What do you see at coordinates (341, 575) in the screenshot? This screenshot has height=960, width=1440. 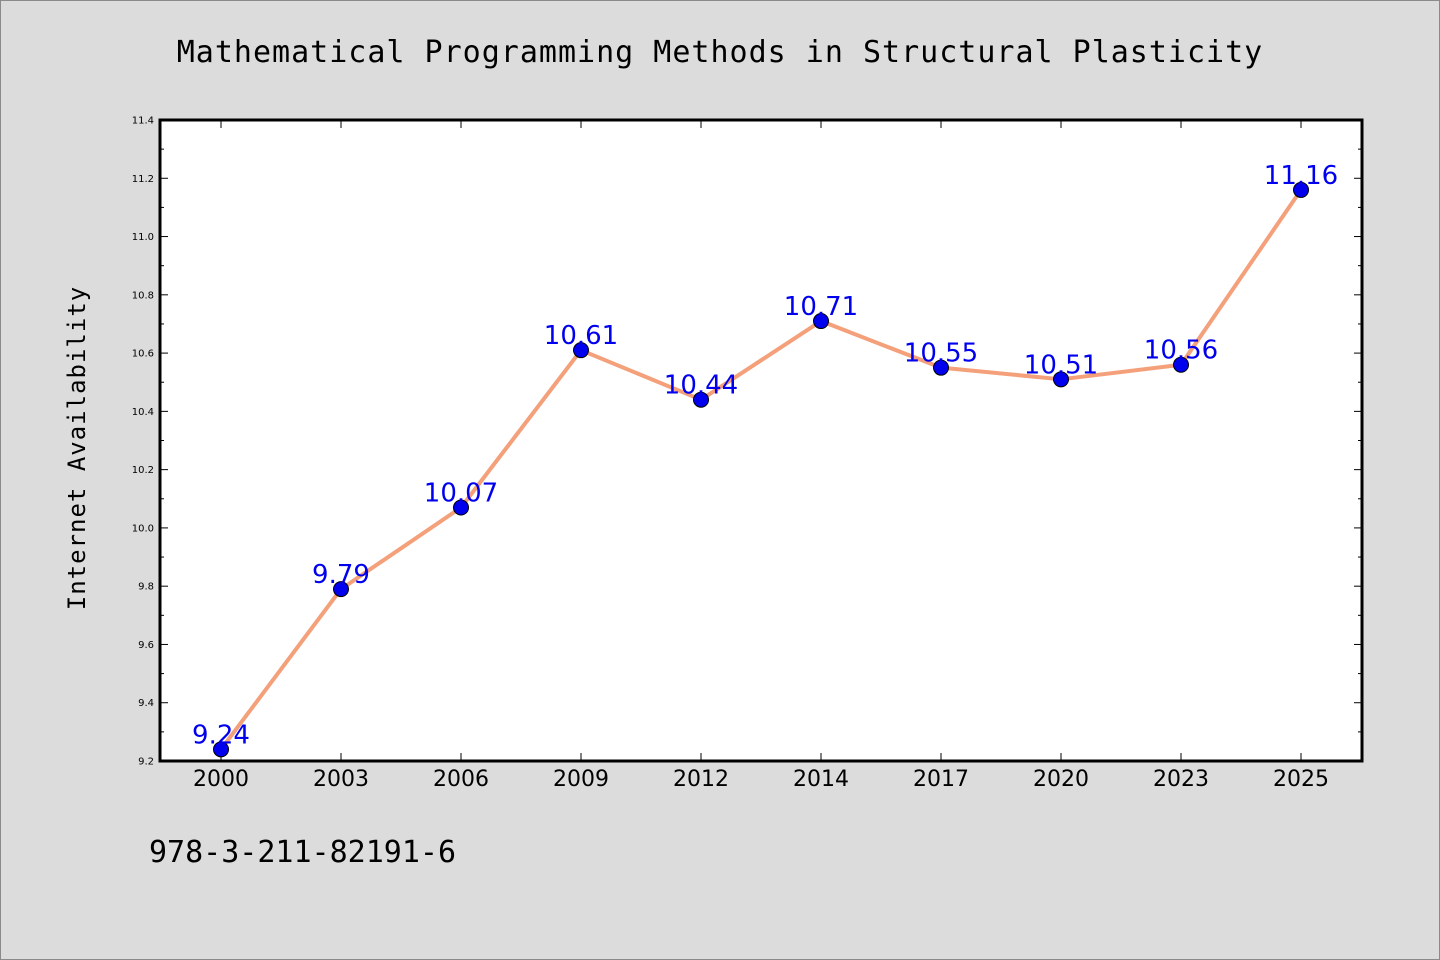 I see `data-label: 9.79` at bounding box center [341, 575].